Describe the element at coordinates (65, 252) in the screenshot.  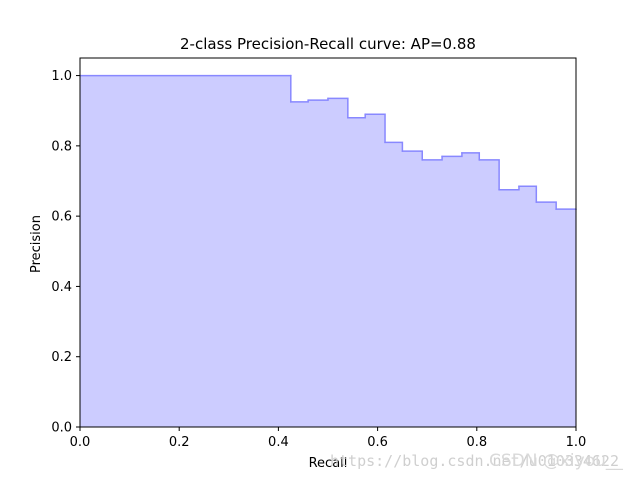
I see `y-ticks: 0.0 0.2 0.4 0.6 0.8 1.0` at that location.